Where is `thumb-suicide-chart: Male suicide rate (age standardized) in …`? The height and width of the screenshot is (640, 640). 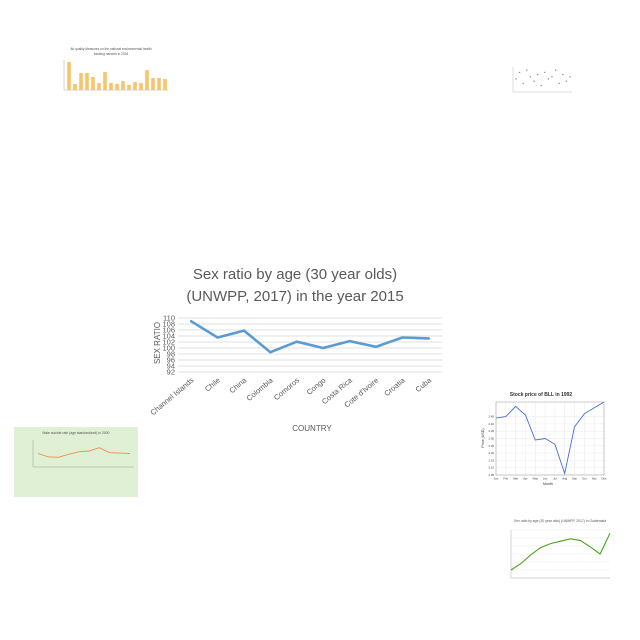
thumb-suicide-chart: Male suicide rate (age standardized) in … is located at coordinates (76, 462).